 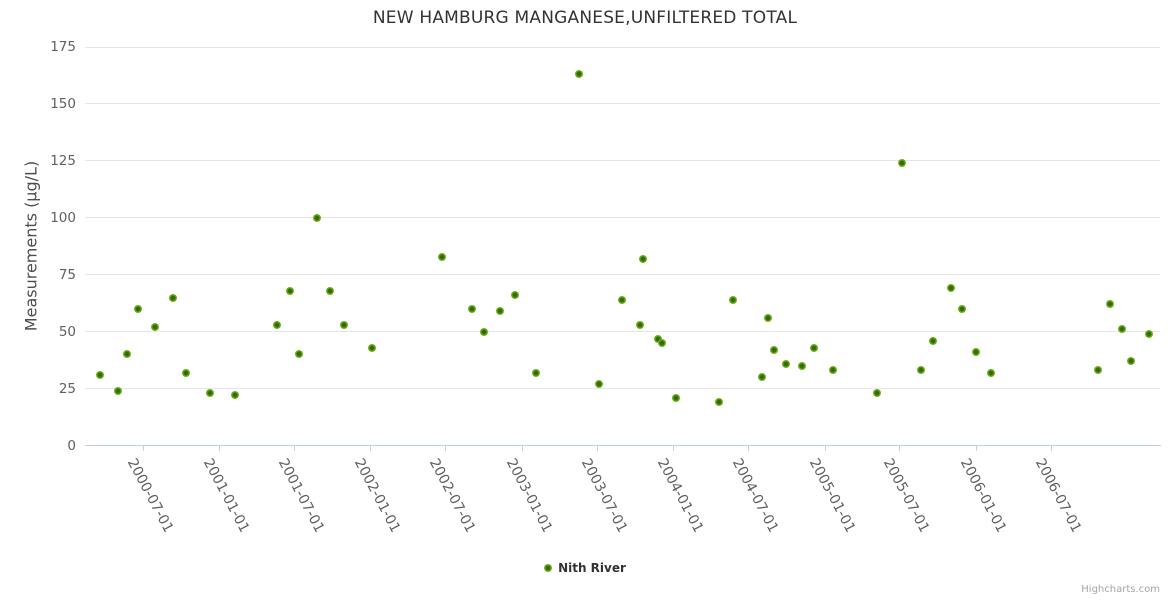 I want to click on x-axis-label: 2004-07-01, so click(x=755, y=496).